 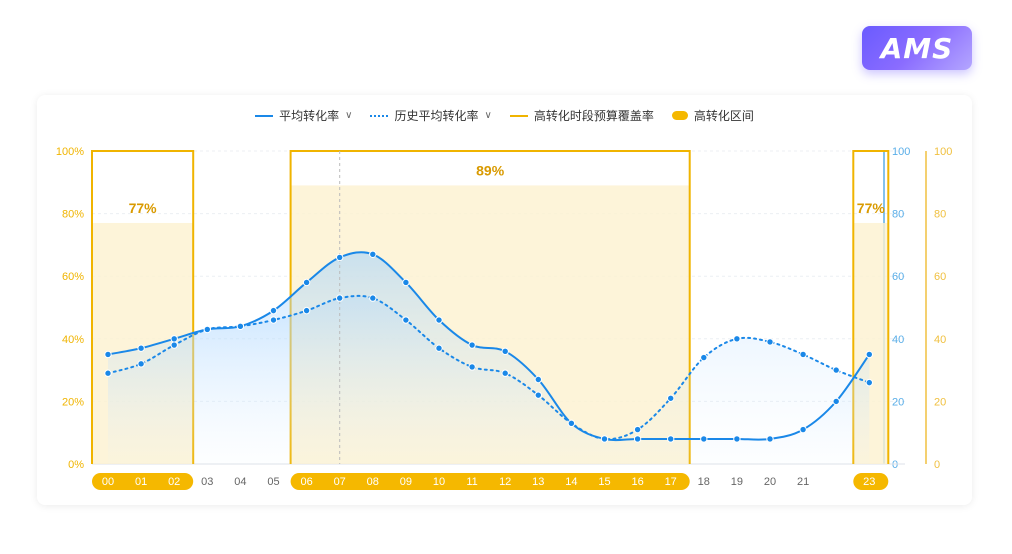 What do you see at coordinates (108, 482) in the screenshot?
I see `x-tick-label: 00` at bounding box center [108, 482].